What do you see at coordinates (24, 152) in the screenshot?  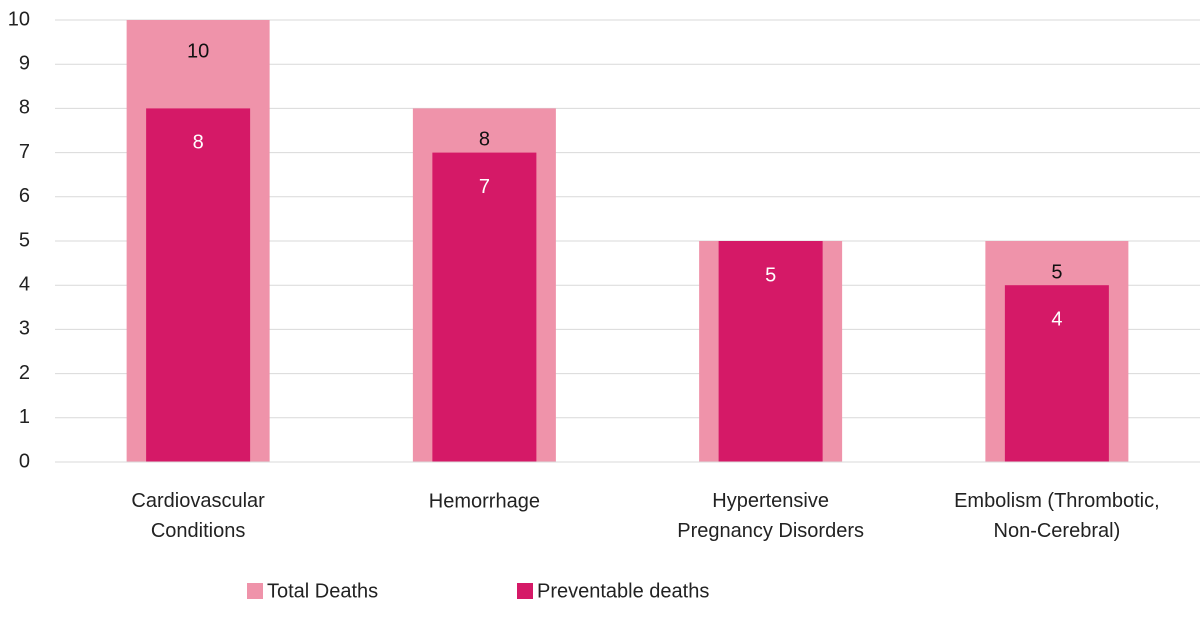 I see `y-tick-label: 7` at bounding box center [24, 152].